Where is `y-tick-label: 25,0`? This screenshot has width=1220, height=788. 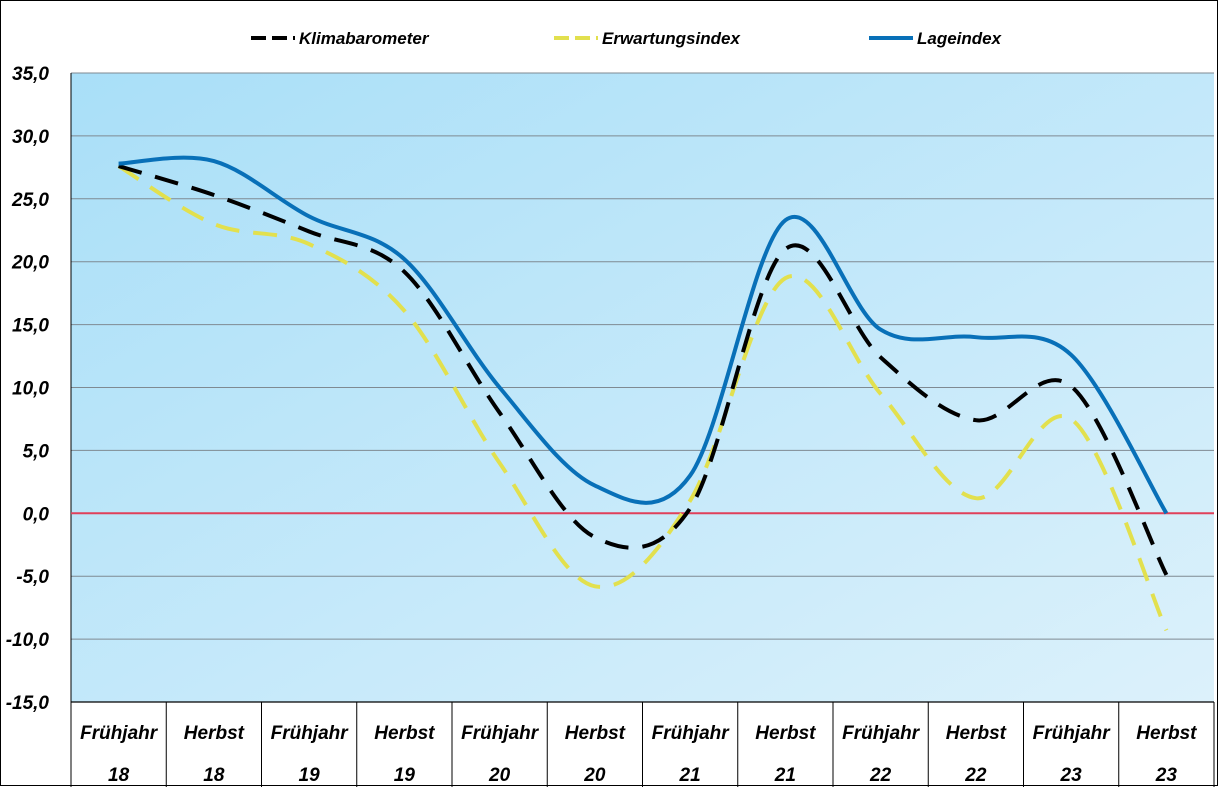
y-tick-label: 25,0 is located at coordinates (30, 200).